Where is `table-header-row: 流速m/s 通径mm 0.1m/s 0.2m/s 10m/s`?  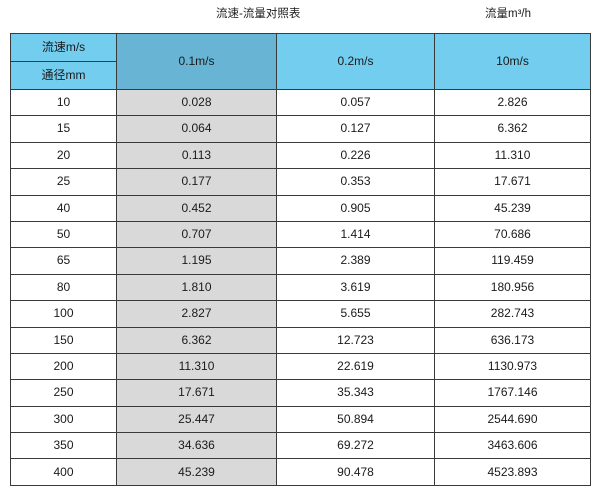
table-header-row: 流速m/s 通径mm 0.1m/s 0.2m/s 10m/s is located at coordinates (300, 61).